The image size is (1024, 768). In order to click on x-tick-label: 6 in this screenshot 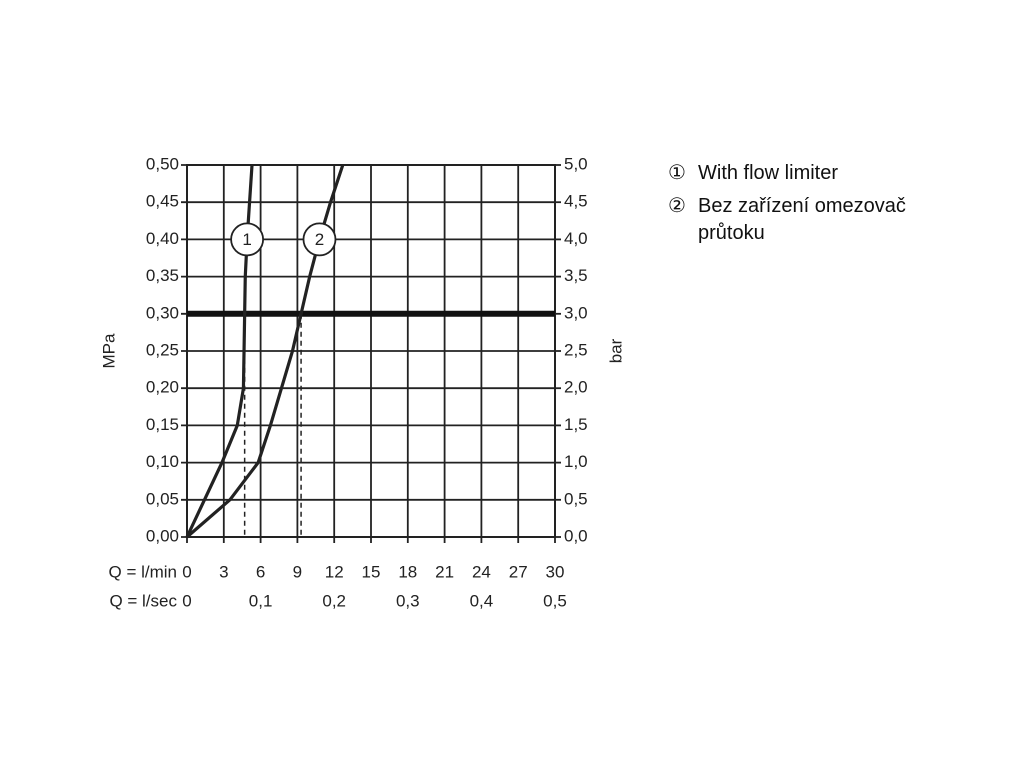, I will do `click(260, 571)`.